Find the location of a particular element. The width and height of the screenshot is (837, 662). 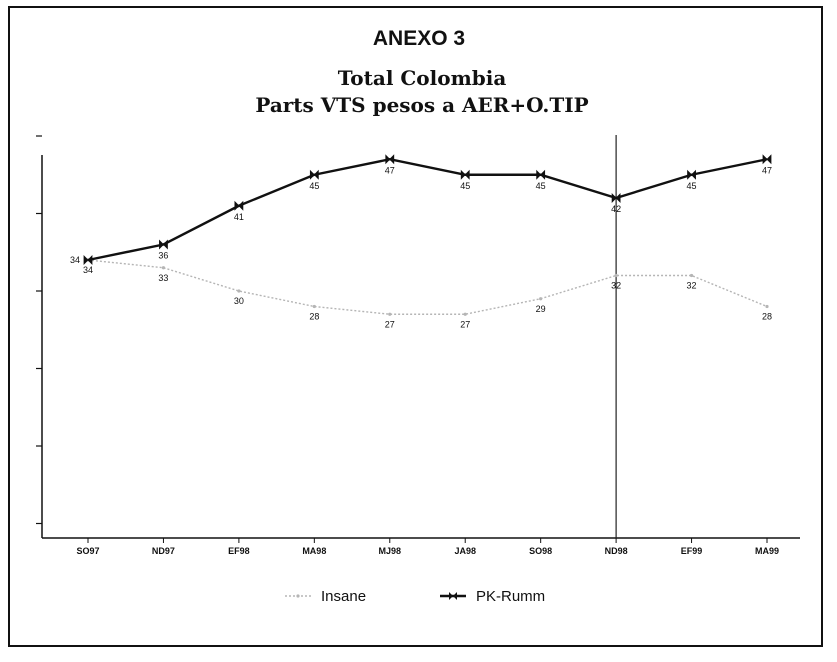

x-tick-label: EF98 is located at coordinates (239, 551).